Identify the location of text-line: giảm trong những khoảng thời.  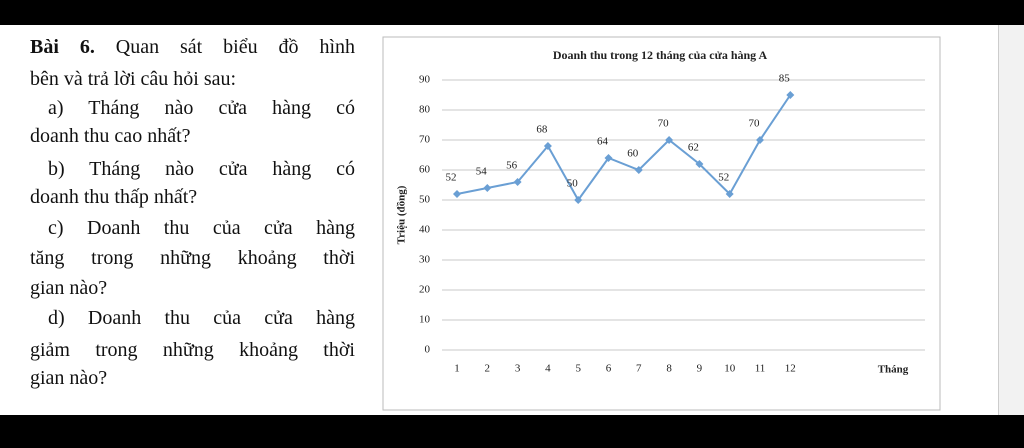
(192, 350).